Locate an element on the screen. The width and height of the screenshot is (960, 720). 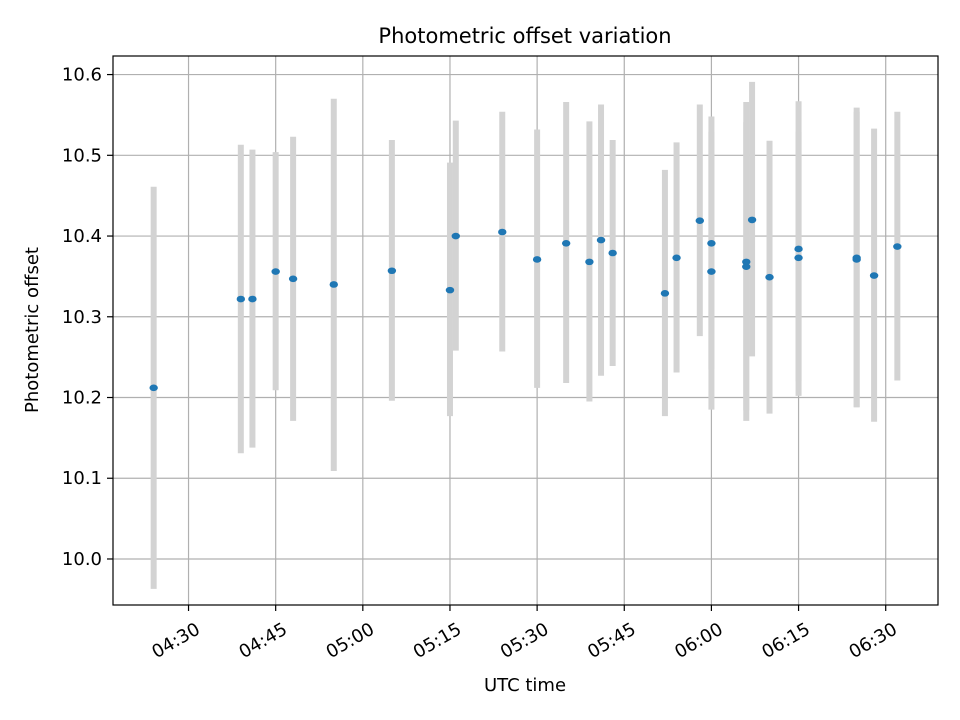
y-tick-label: 10.1 is located at coordinates (82, 478).